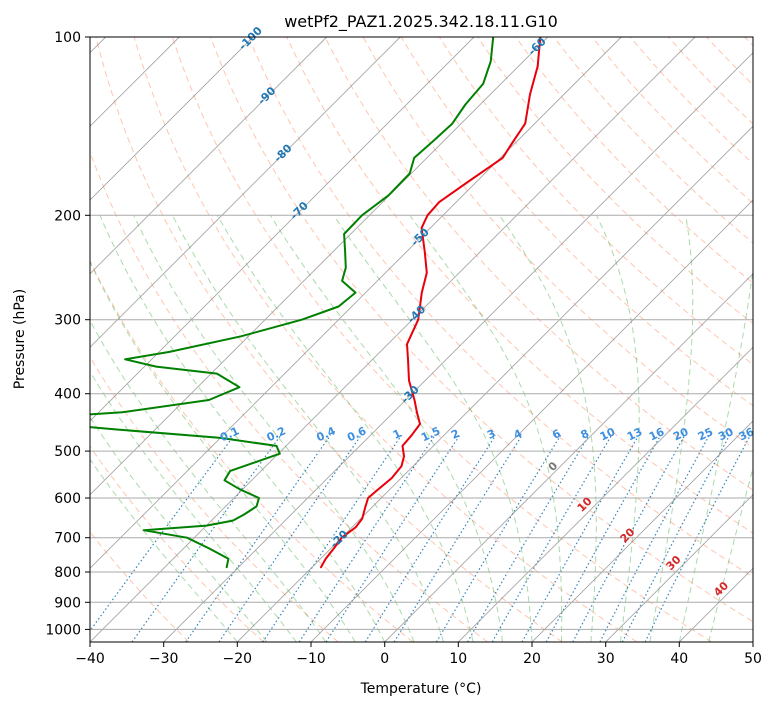 Image resolution: width=775 pixels, height=708 pixels. I want to click on x-axis-label: Temperature (°C), so click(421, 689).